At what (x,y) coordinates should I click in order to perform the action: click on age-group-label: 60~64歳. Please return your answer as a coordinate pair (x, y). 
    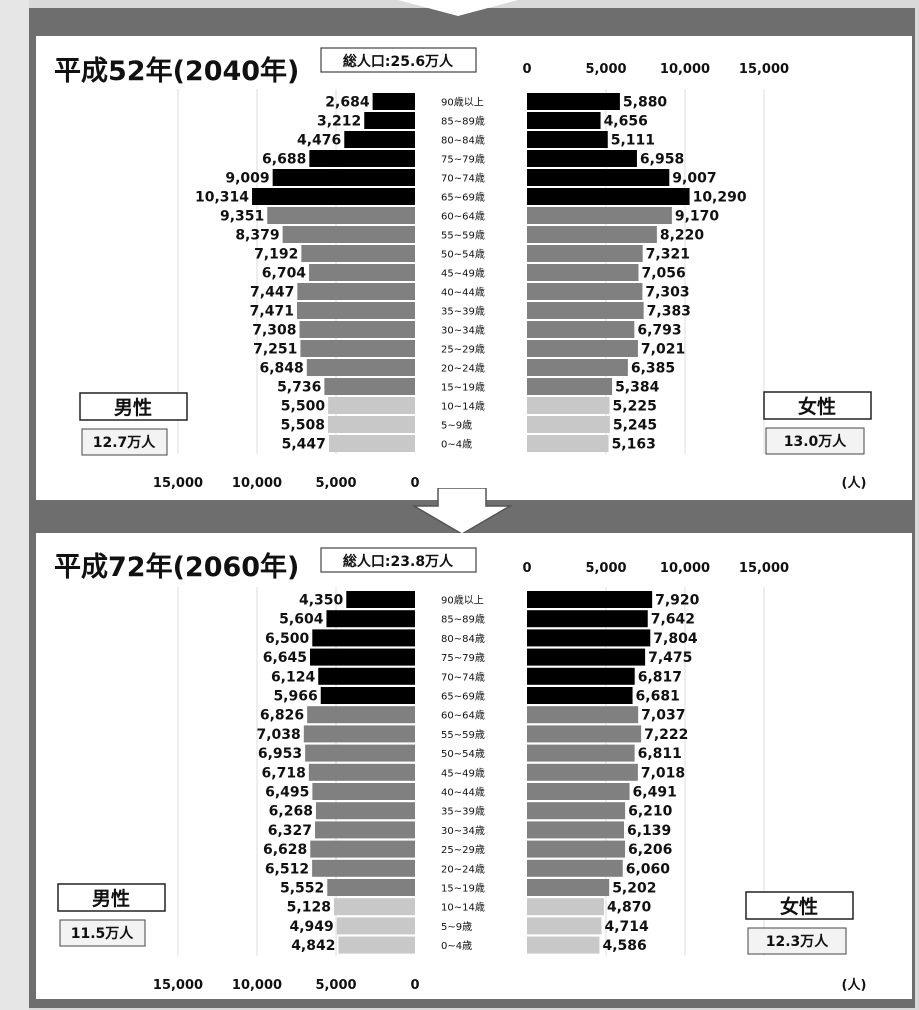
    Looking at the image, I should click on (463, 716).